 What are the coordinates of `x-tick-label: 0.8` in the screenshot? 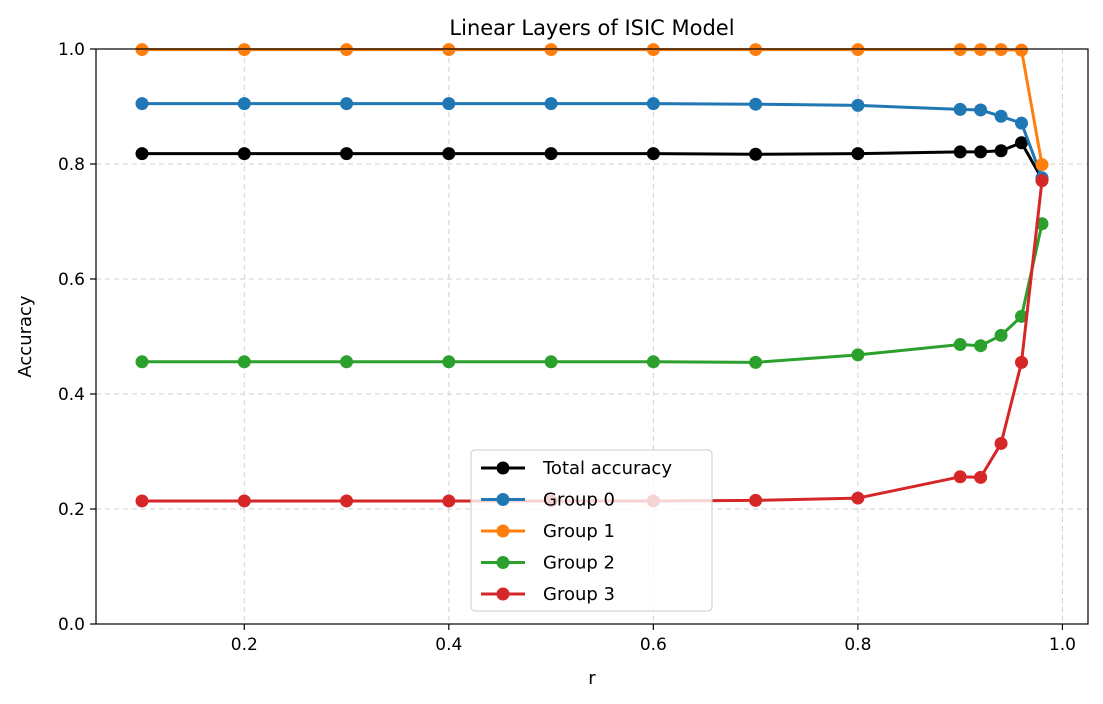 It's located at (857, 645).